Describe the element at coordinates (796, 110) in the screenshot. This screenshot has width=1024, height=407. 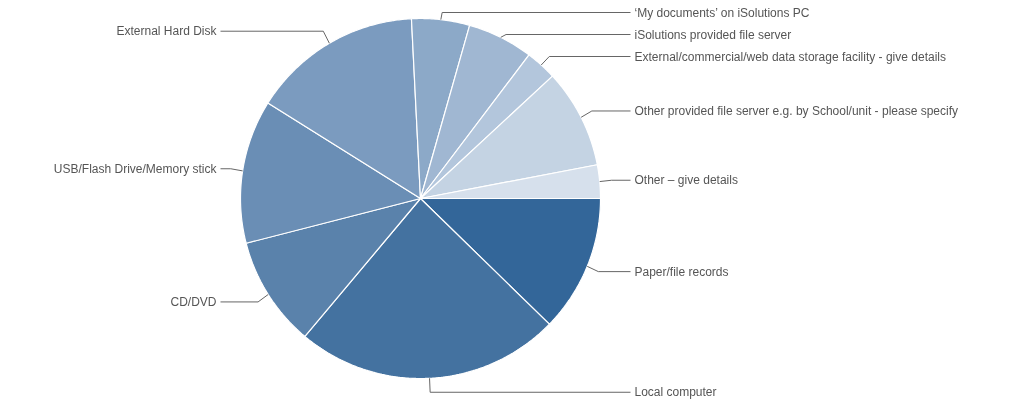
I see `slice-label: Other provided file server e.g. by School/unit - please specify` at that location.